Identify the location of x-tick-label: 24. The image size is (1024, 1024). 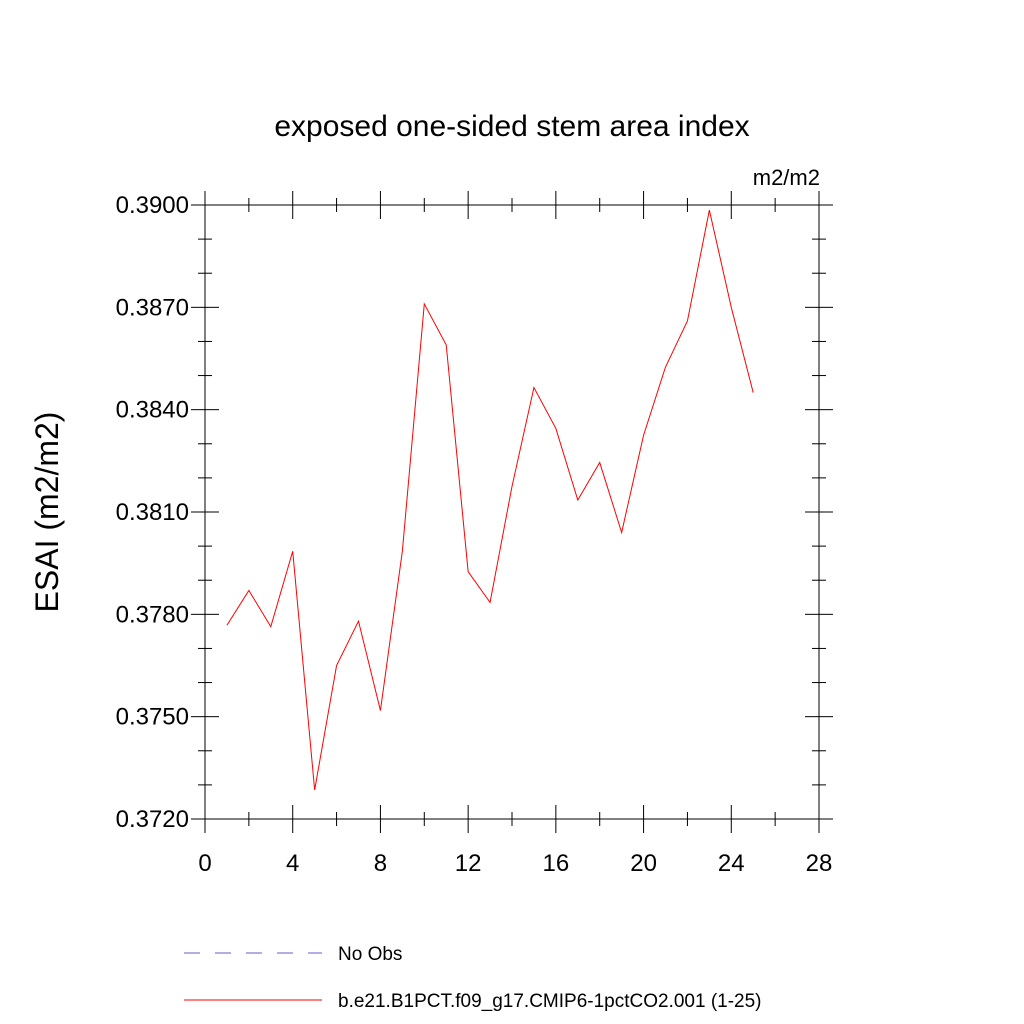
(731, 863).